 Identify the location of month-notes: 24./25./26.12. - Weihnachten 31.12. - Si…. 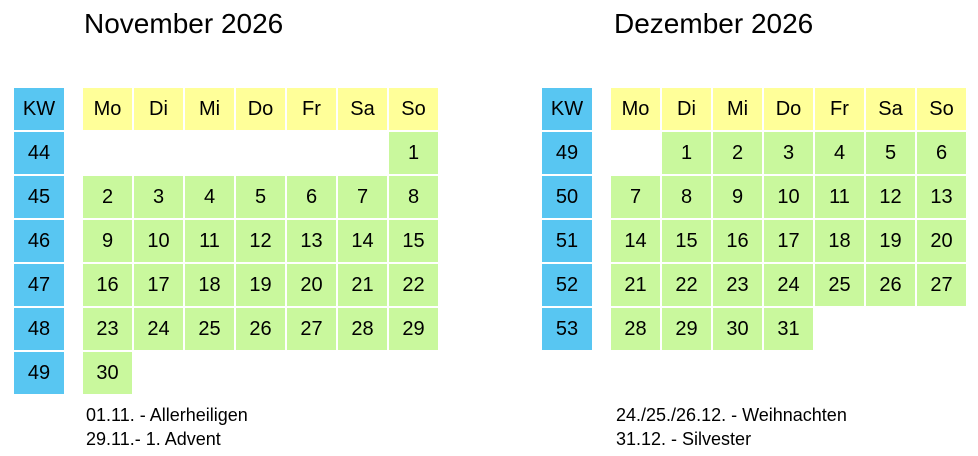
(731, 427).